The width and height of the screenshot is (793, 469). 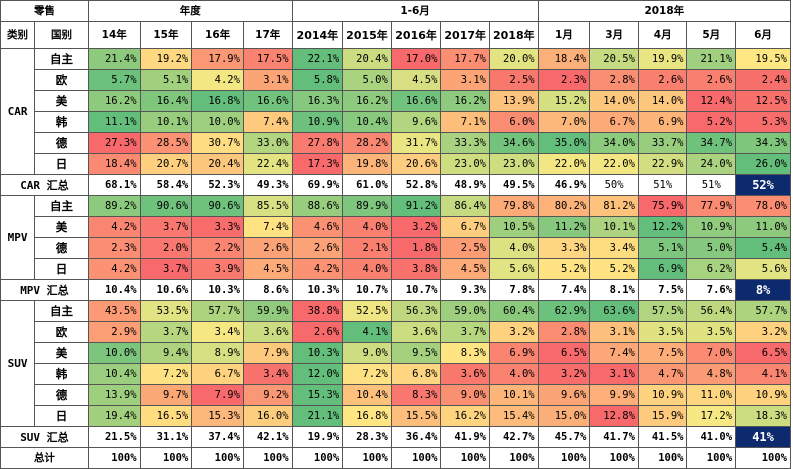 I want to click on value-cell: 22.4%, so click(x=267, y=164).